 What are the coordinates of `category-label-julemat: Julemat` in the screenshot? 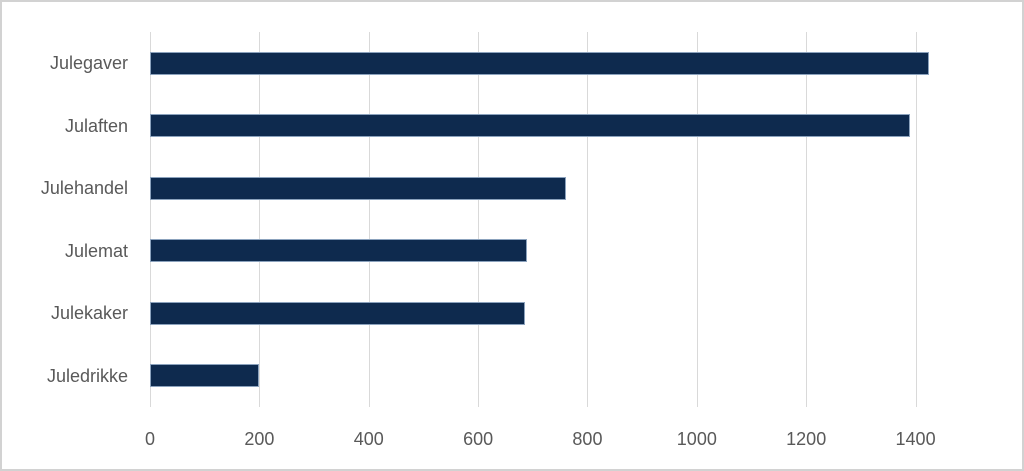 It's located at (96, 250).